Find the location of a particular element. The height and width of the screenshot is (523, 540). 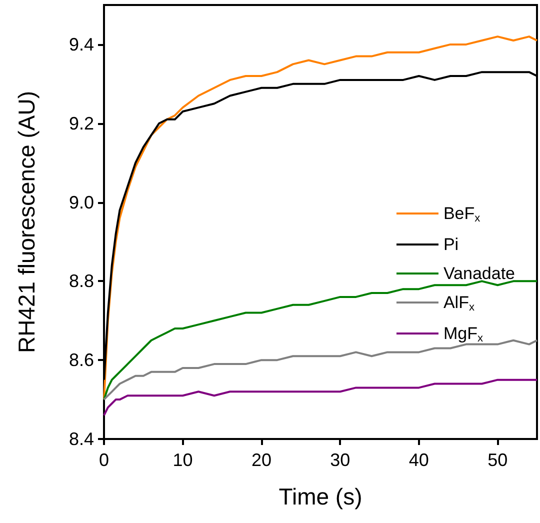

x-tick-label: 40 is located at coordinates (418, 460).